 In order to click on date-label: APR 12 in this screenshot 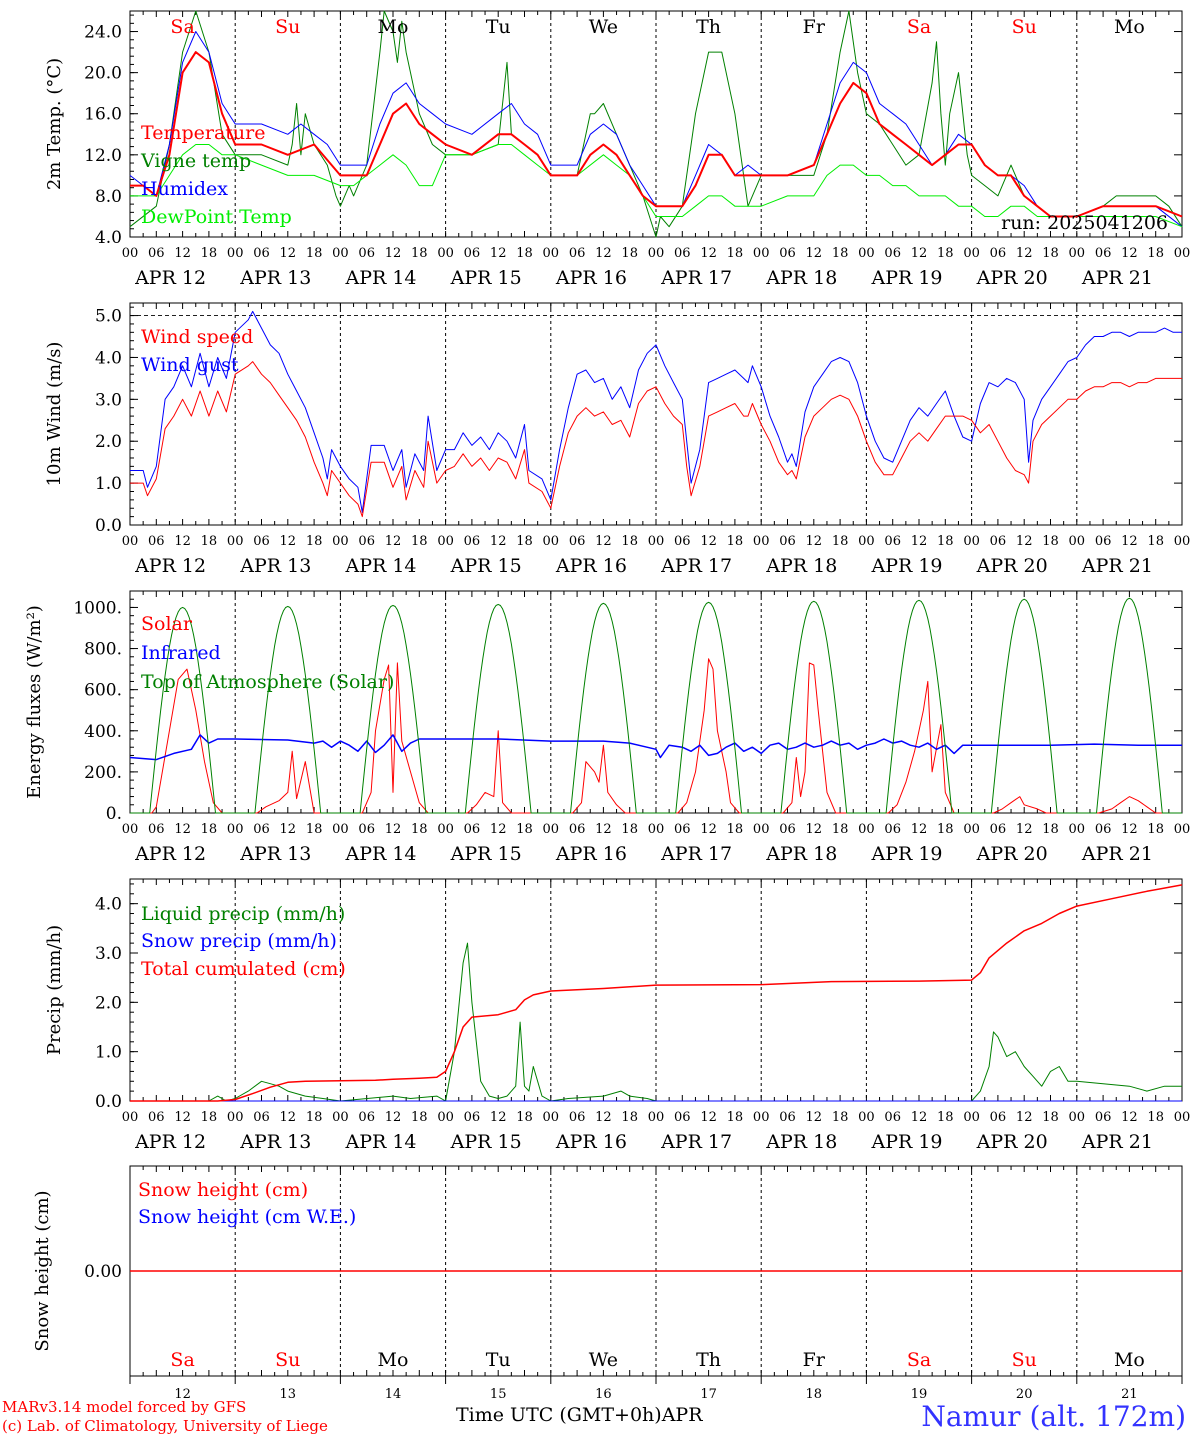, I will do `click(170, 854)`.